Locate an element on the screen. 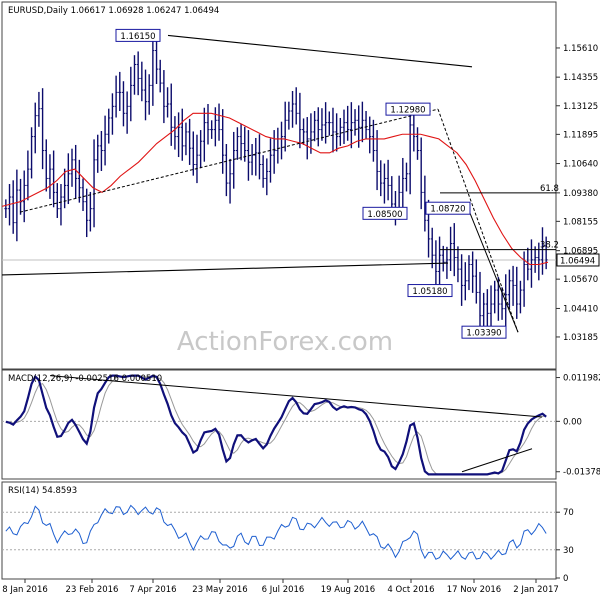 The image size is (600, 600). macd-support-trendline is located at coordinates (497, 460).